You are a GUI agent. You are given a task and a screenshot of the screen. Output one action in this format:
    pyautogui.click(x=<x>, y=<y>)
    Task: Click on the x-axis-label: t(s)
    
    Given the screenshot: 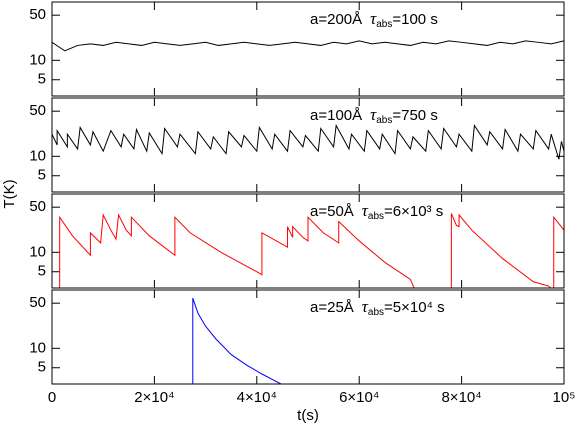 What is the action you would take?
    pyautogui.click(x=308, y=415)
    